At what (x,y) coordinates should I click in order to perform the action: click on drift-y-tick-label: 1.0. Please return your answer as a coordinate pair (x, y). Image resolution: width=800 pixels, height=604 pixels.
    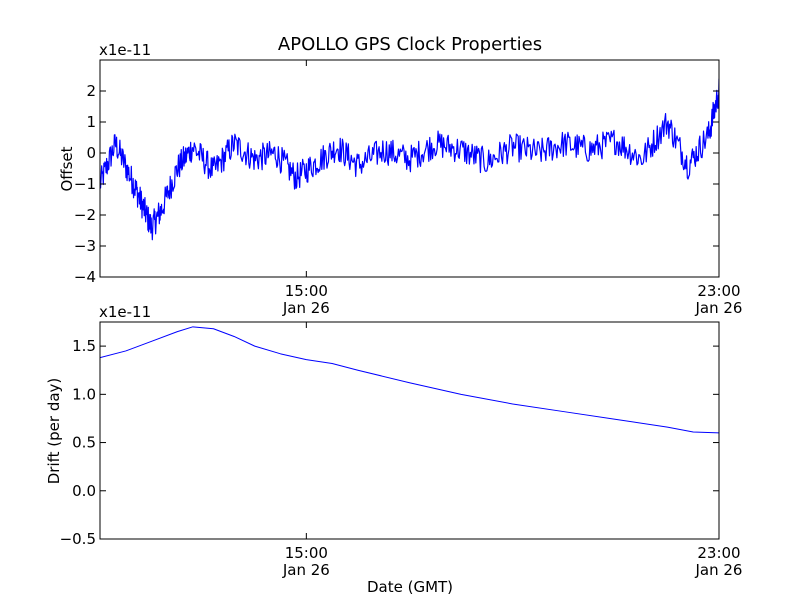
    Looking at the image, I should click on (84, 394).